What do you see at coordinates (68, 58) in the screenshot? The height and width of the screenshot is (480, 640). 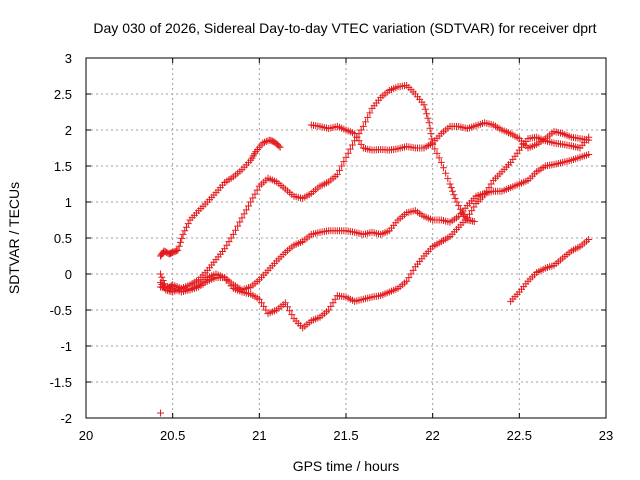 I see `y-tick-label: 3` at bounding box center [68, 58].